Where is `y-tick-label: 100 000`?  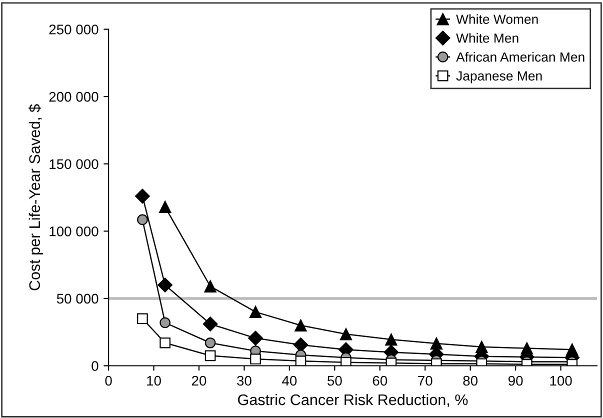 y-tick-label: 100 000 is located at coordinates (74, 231).